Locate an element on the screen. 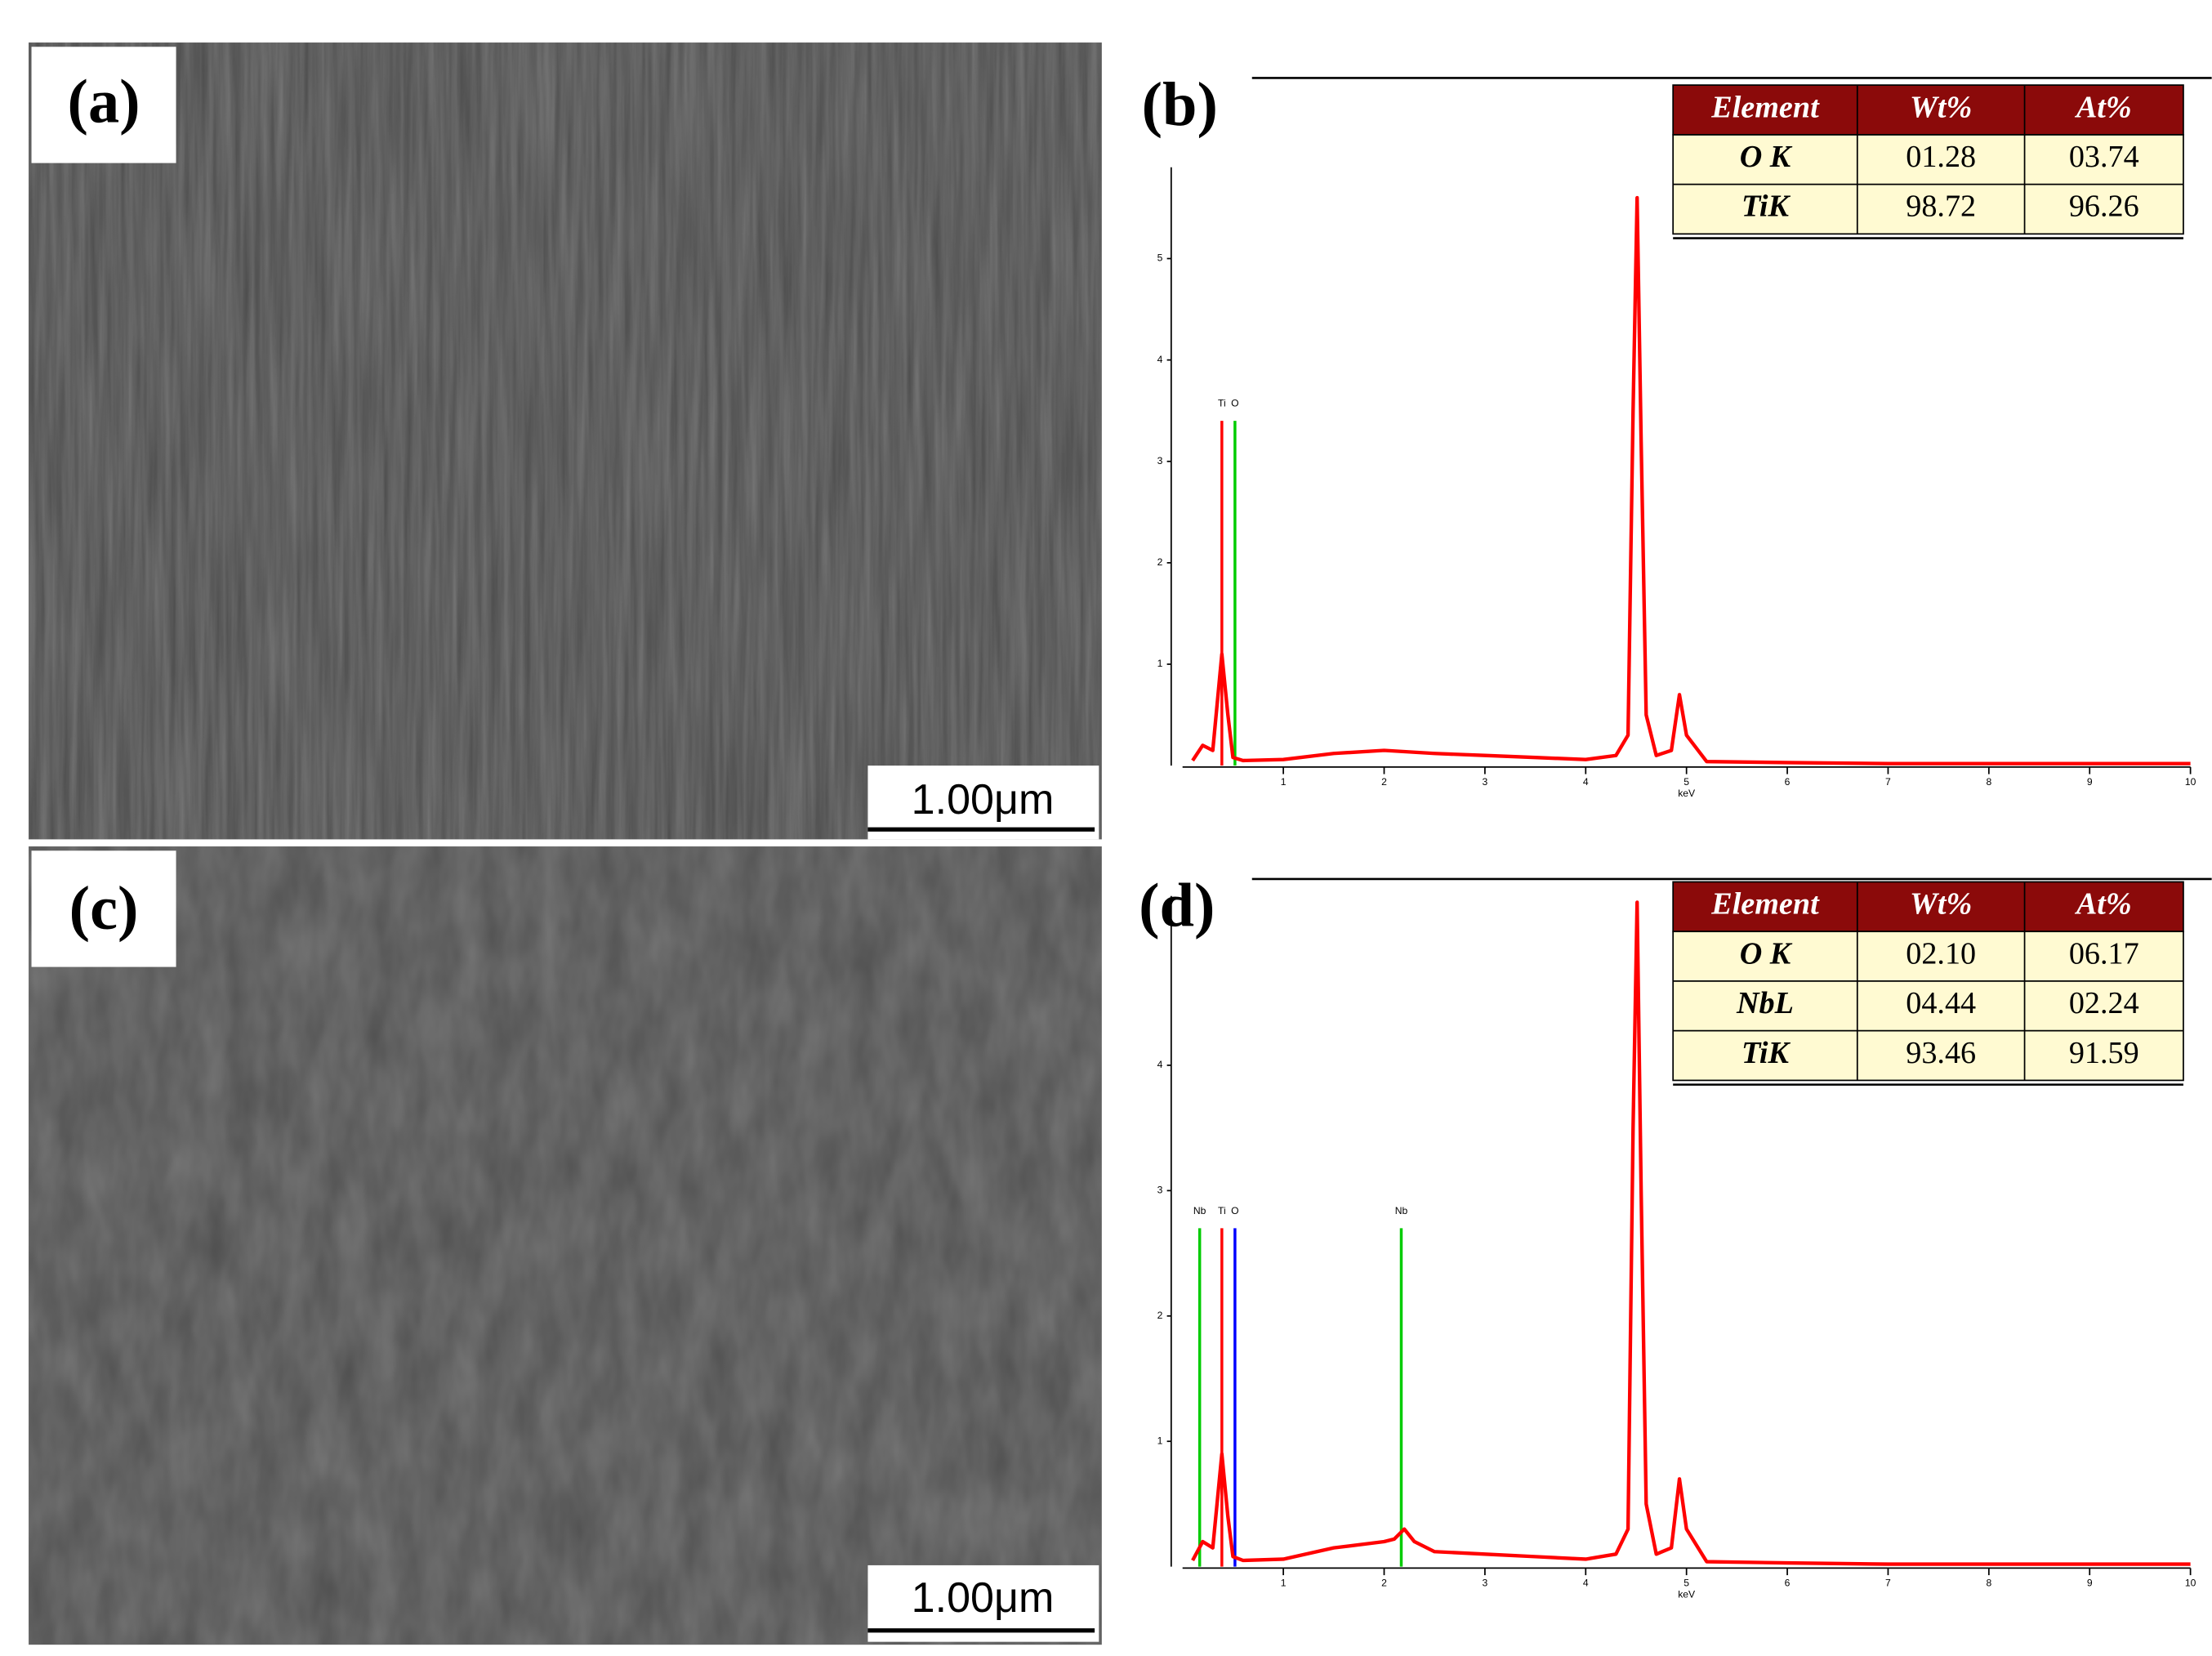 Image resolution: width=2212 pixels, height=1656 pixels. table-cell: 98.72 is located at coordinates (1941, 207).